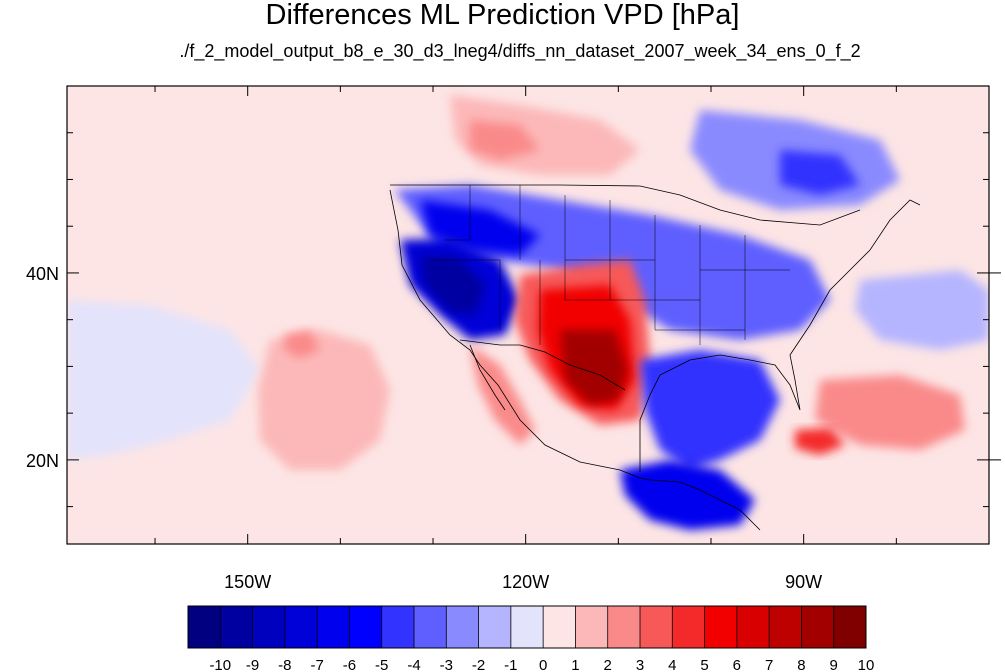 The image size is (1005, 672). What do you see at coordinates (42, 461) in the screenshot?
I see `lat-tick-label: 20N` at bounding box center [42, 461].